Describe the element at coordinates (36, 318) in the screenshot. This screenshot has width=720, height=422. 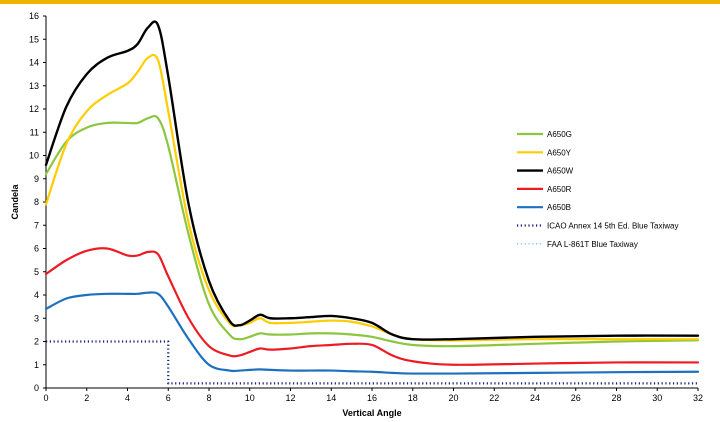
I see `y-tick-label: 3` at that location.